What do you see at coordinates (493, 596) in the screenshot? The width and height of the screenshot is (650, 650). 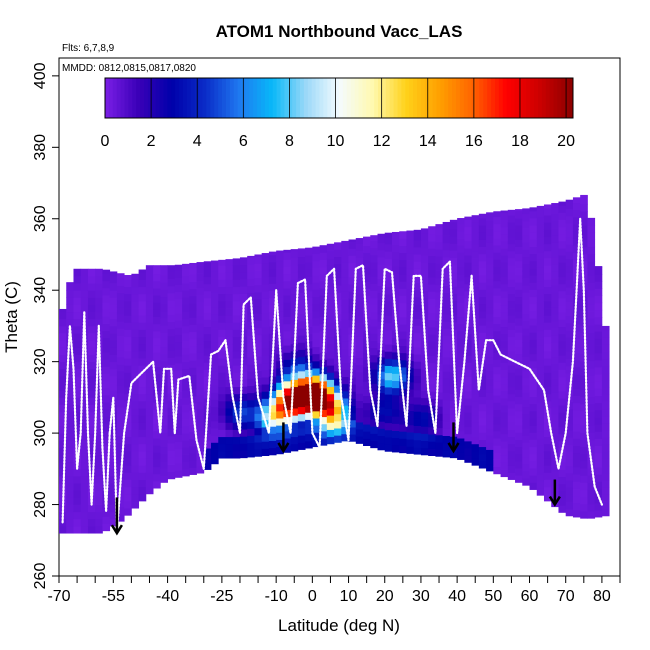 I see `x-tick-label: 50` at bounding box center [493, 596].